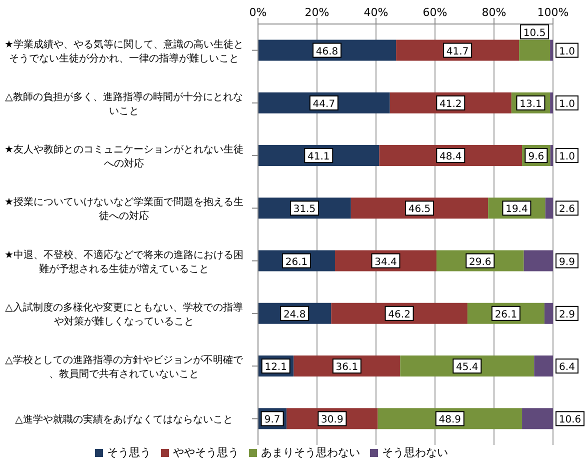  I want to click on y-tick-label: ★授業についていけないなど学業面で問題を抱える生徒への対応, so click(124, 209).